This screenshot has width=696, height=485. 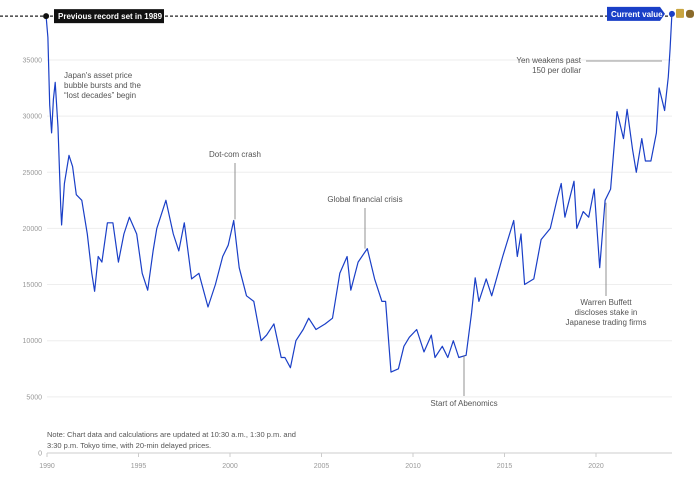 What do you see at coordinates (606, 322) in the screenshot?
I see `annotation-line: Japanese trading firms` at bounding box center [606, 322].